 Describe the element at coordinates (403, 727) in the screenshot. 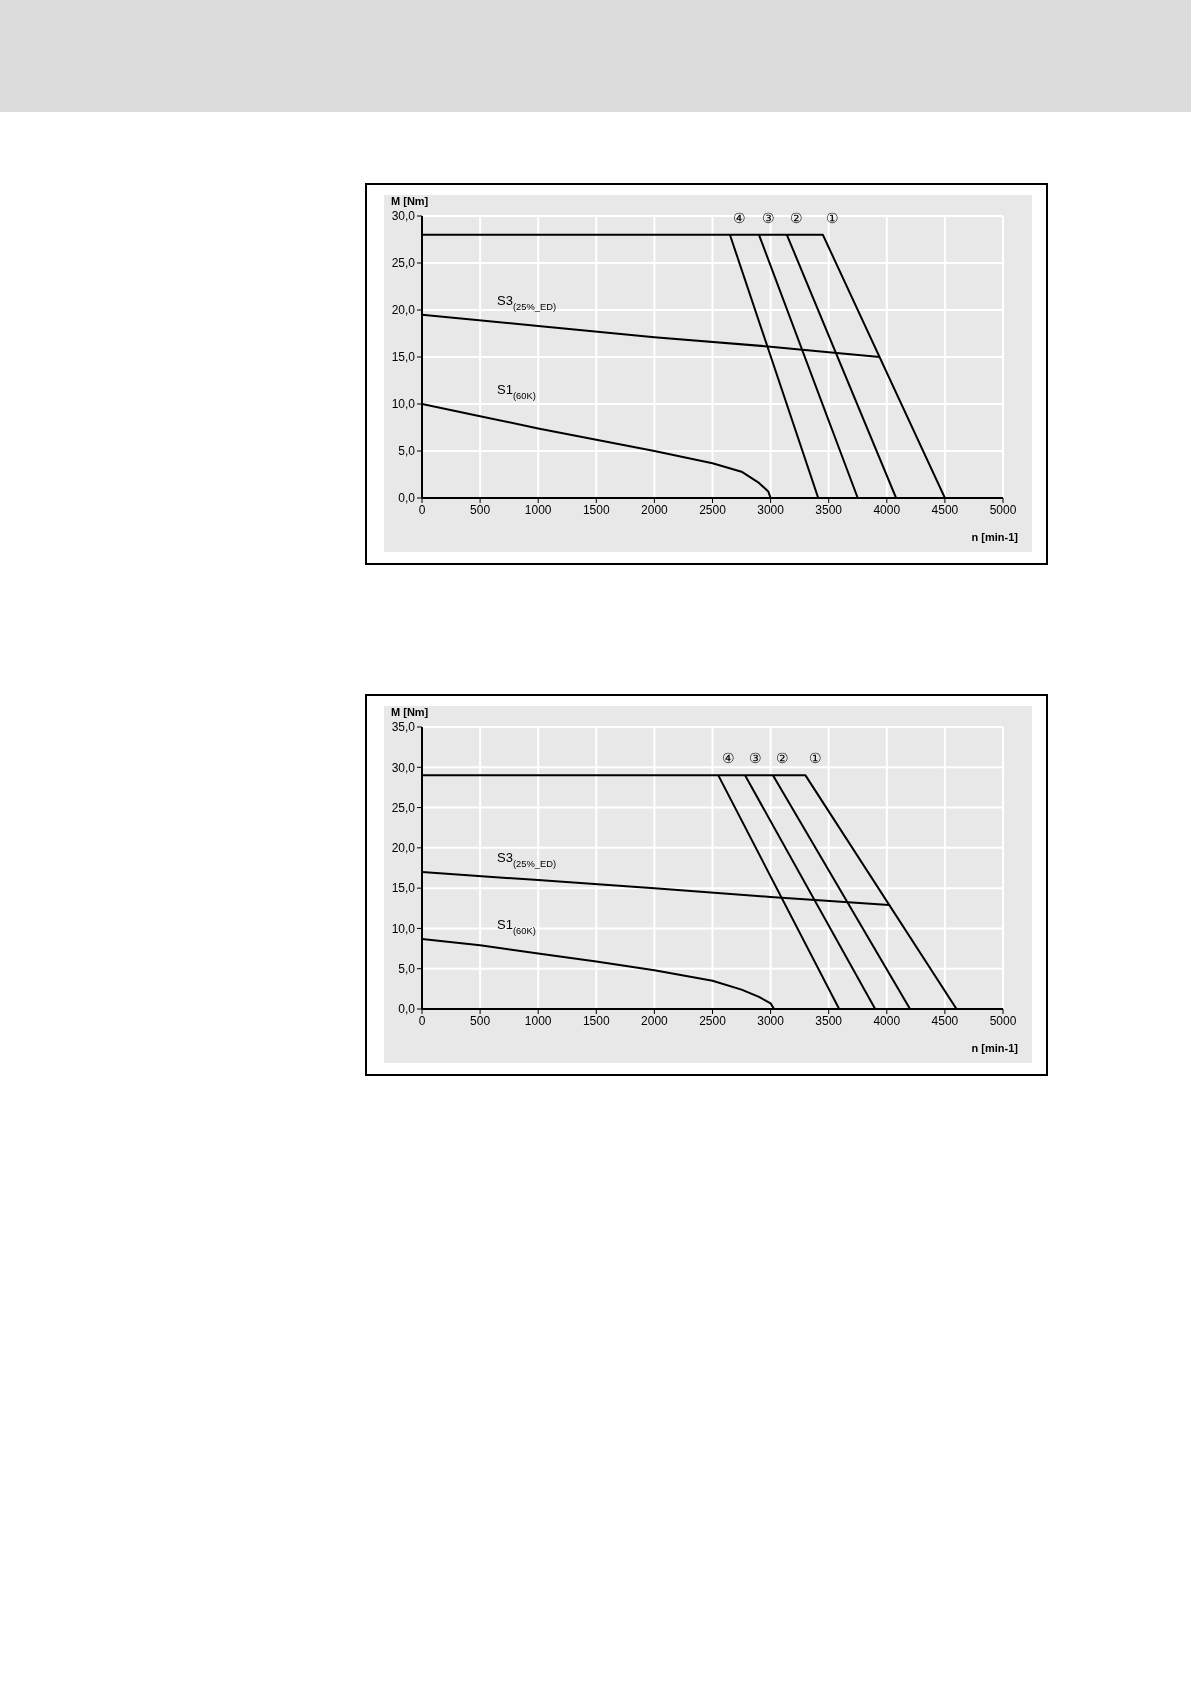

I see `y-tick-label: 35,0` at that location.